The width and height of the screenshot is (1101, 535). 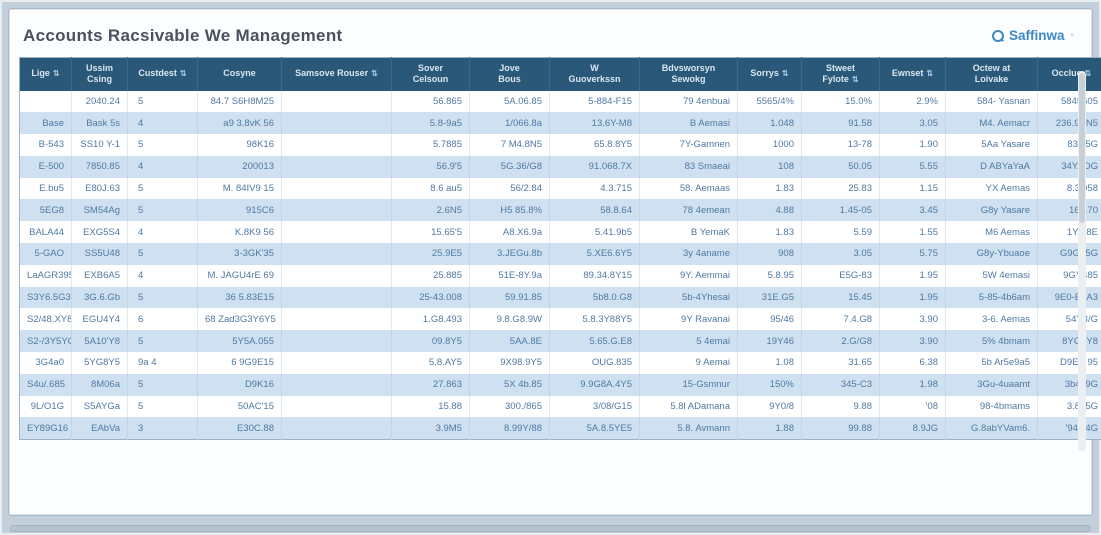 What do you see at coordinates (99, 363) in the screenshot?
I see `table-cell: 5YG8Y5` at bounding box center [99, 363].